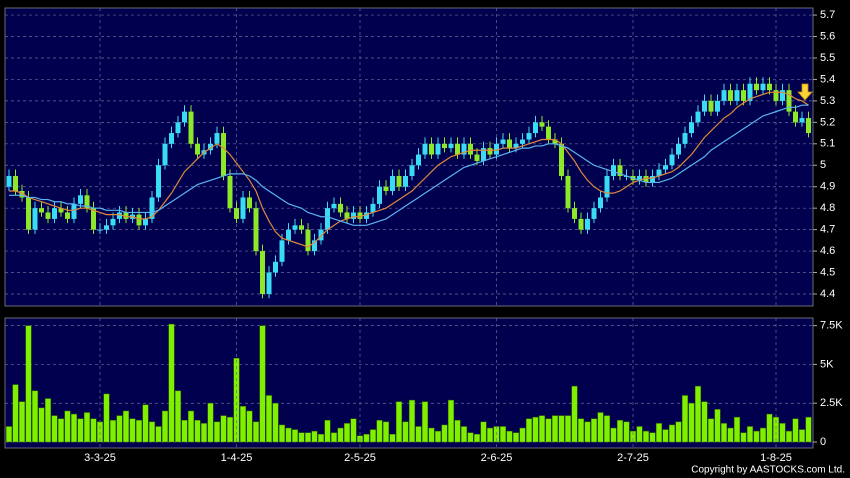  Describe the element at coordinates (827, 294) in the screenshot. I see `y-tick-label: 4.4` at that location.